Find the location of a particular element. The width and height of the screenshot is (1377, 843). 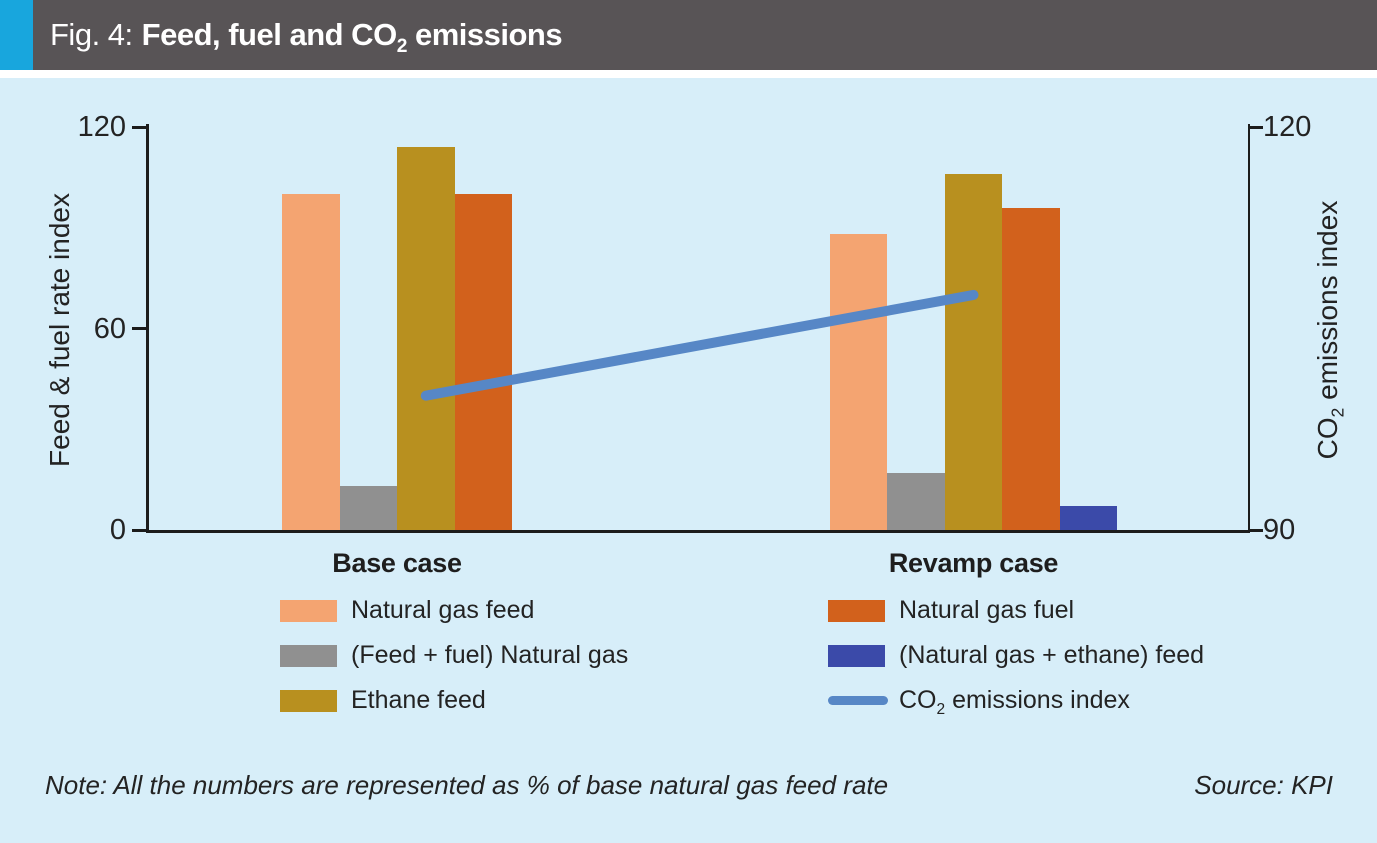

bar-revamp-case-feed-fuel-natural-gas is located at coordinates (916, 501).